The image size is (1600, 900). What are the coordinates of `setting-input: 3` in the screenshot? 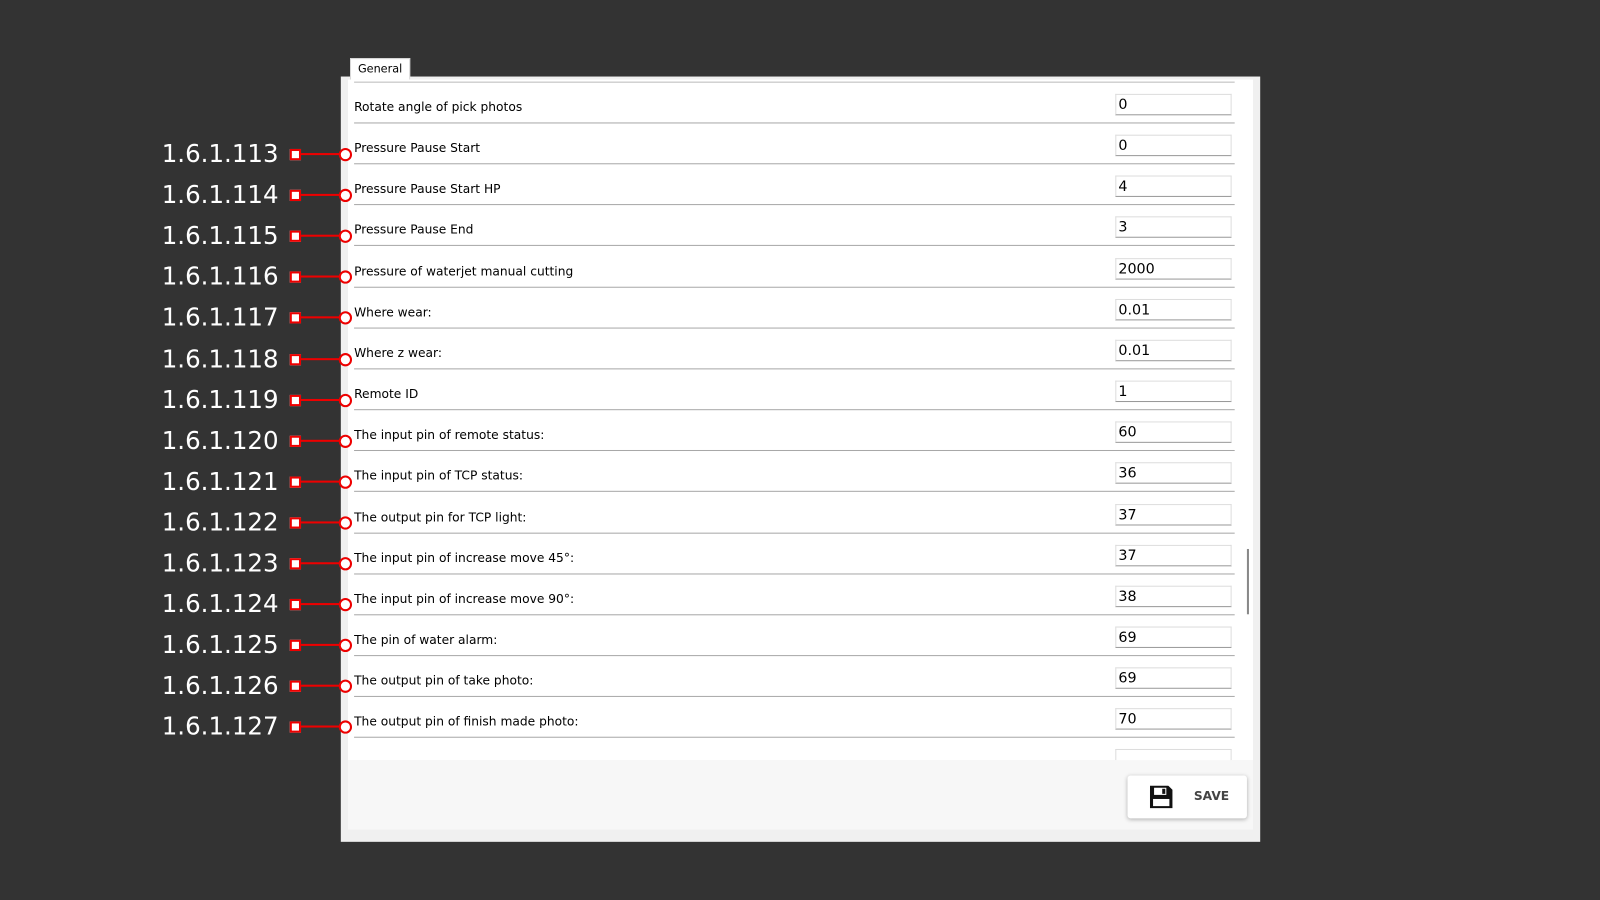 It's located at (1173, 227).